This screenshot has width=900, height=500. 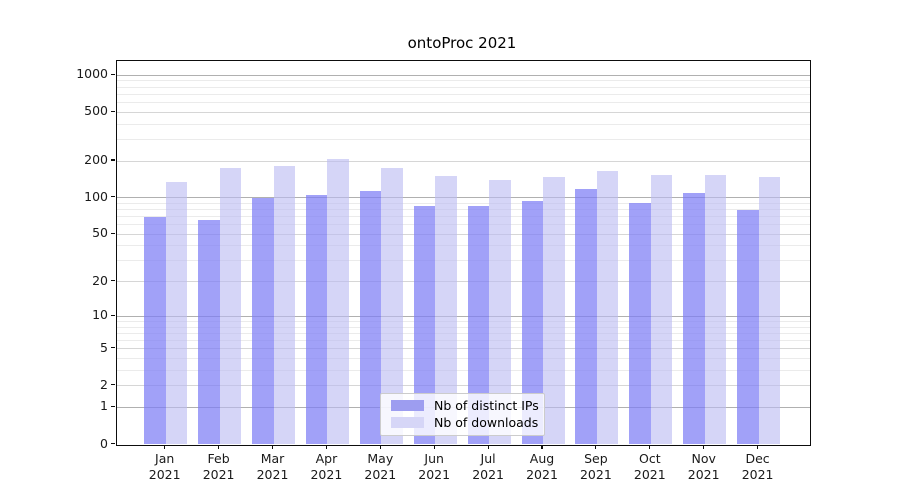 What do you see at coordinates (462, 414) in the screenshot?
I see `legend: Nb of distinct IPs Nb of downloads` at bounding box center [462, 414].